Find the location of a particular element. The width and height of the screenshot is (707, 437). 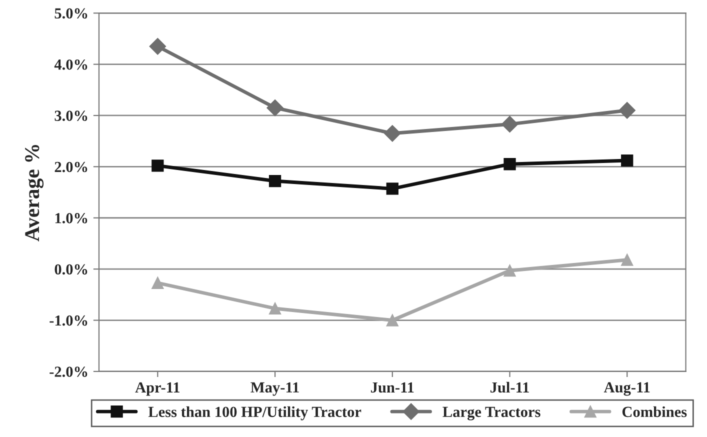

legend-label: Large Tractors is located at coordinates (491, 413).